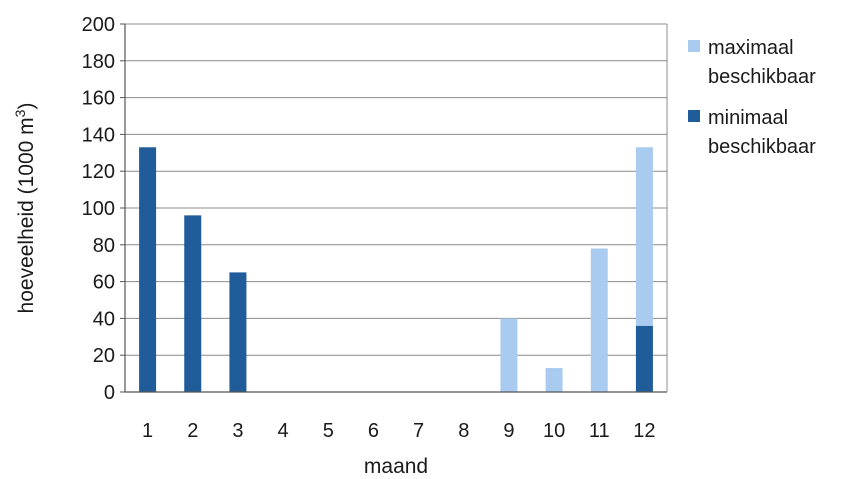  I want to click on y-axis-label: hoeveelheid (1000 m3), so click(25, 208).